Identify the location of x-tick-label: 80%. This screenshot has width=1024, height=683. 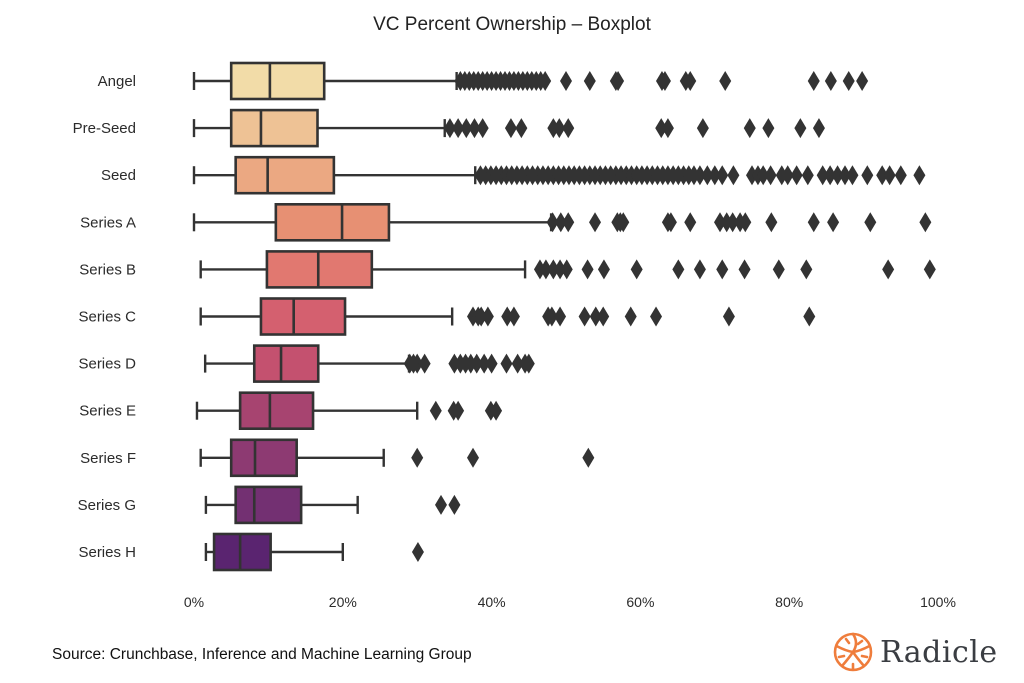
(789, 602).